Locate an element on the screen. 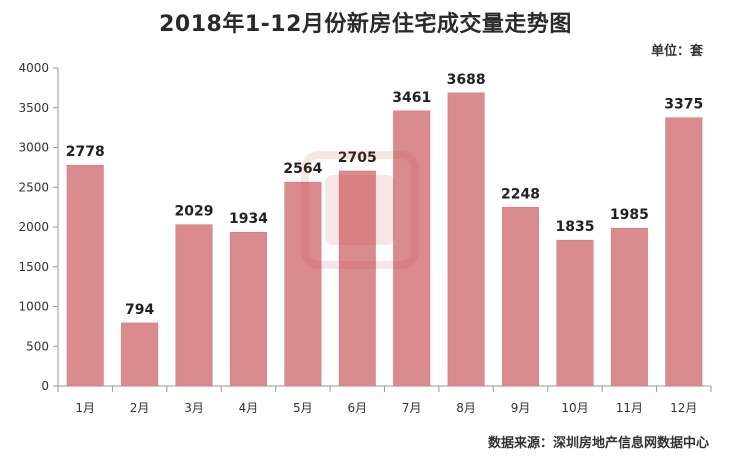 The image size is (731, 463). x-tick-label: 2月 is located at coordinates (140, 408).